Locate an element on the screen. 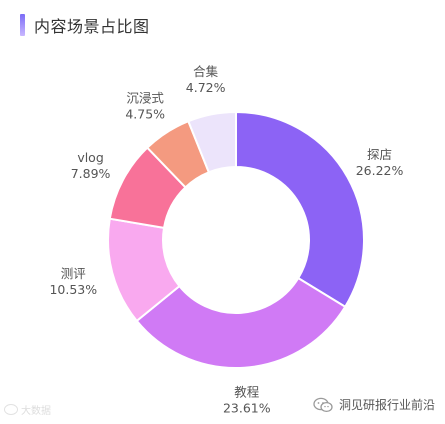 This screenshot has height=424, width=445. slice-label-name: vlog is located at coordinates (90, 157).